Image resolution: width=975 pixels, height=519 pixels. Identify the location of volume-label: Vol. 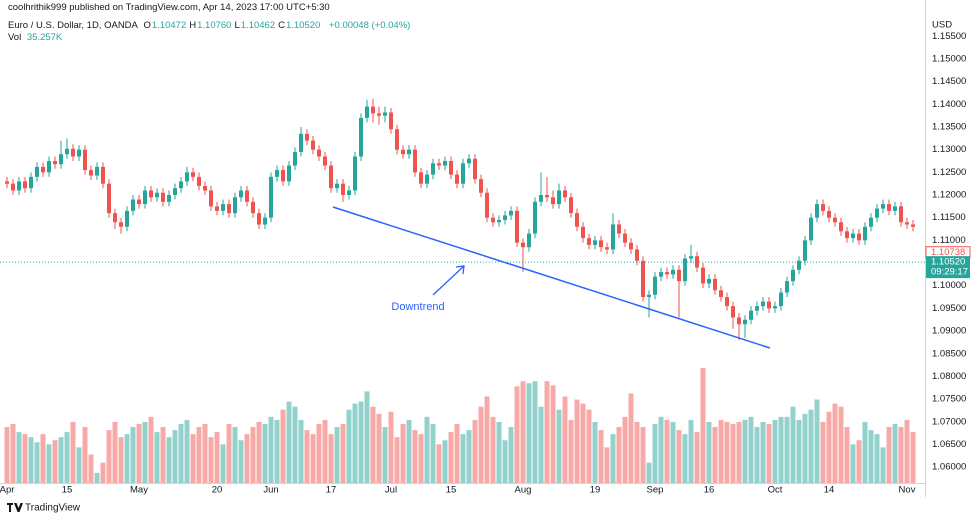
(15, 37).